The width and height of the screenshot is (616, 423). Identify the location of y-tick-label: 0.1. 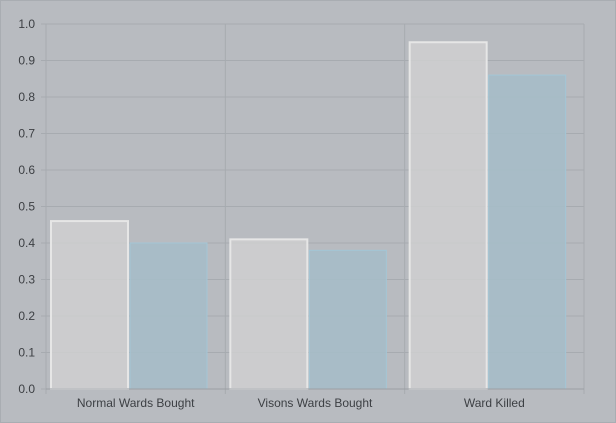
(26, 353).